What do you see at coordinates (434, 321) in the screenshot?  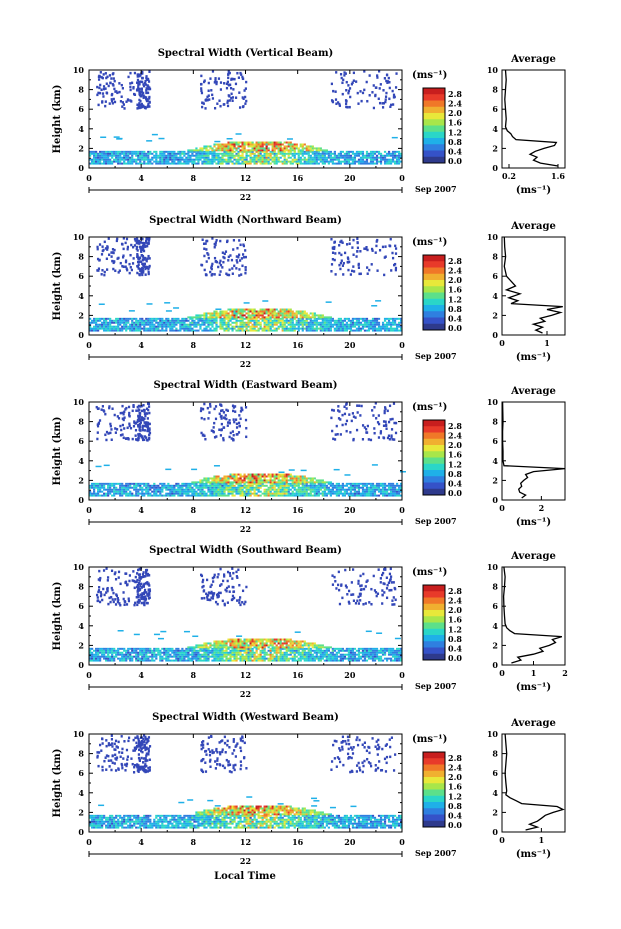 I see `colorbar-segment` at bounding box center [434, 321].